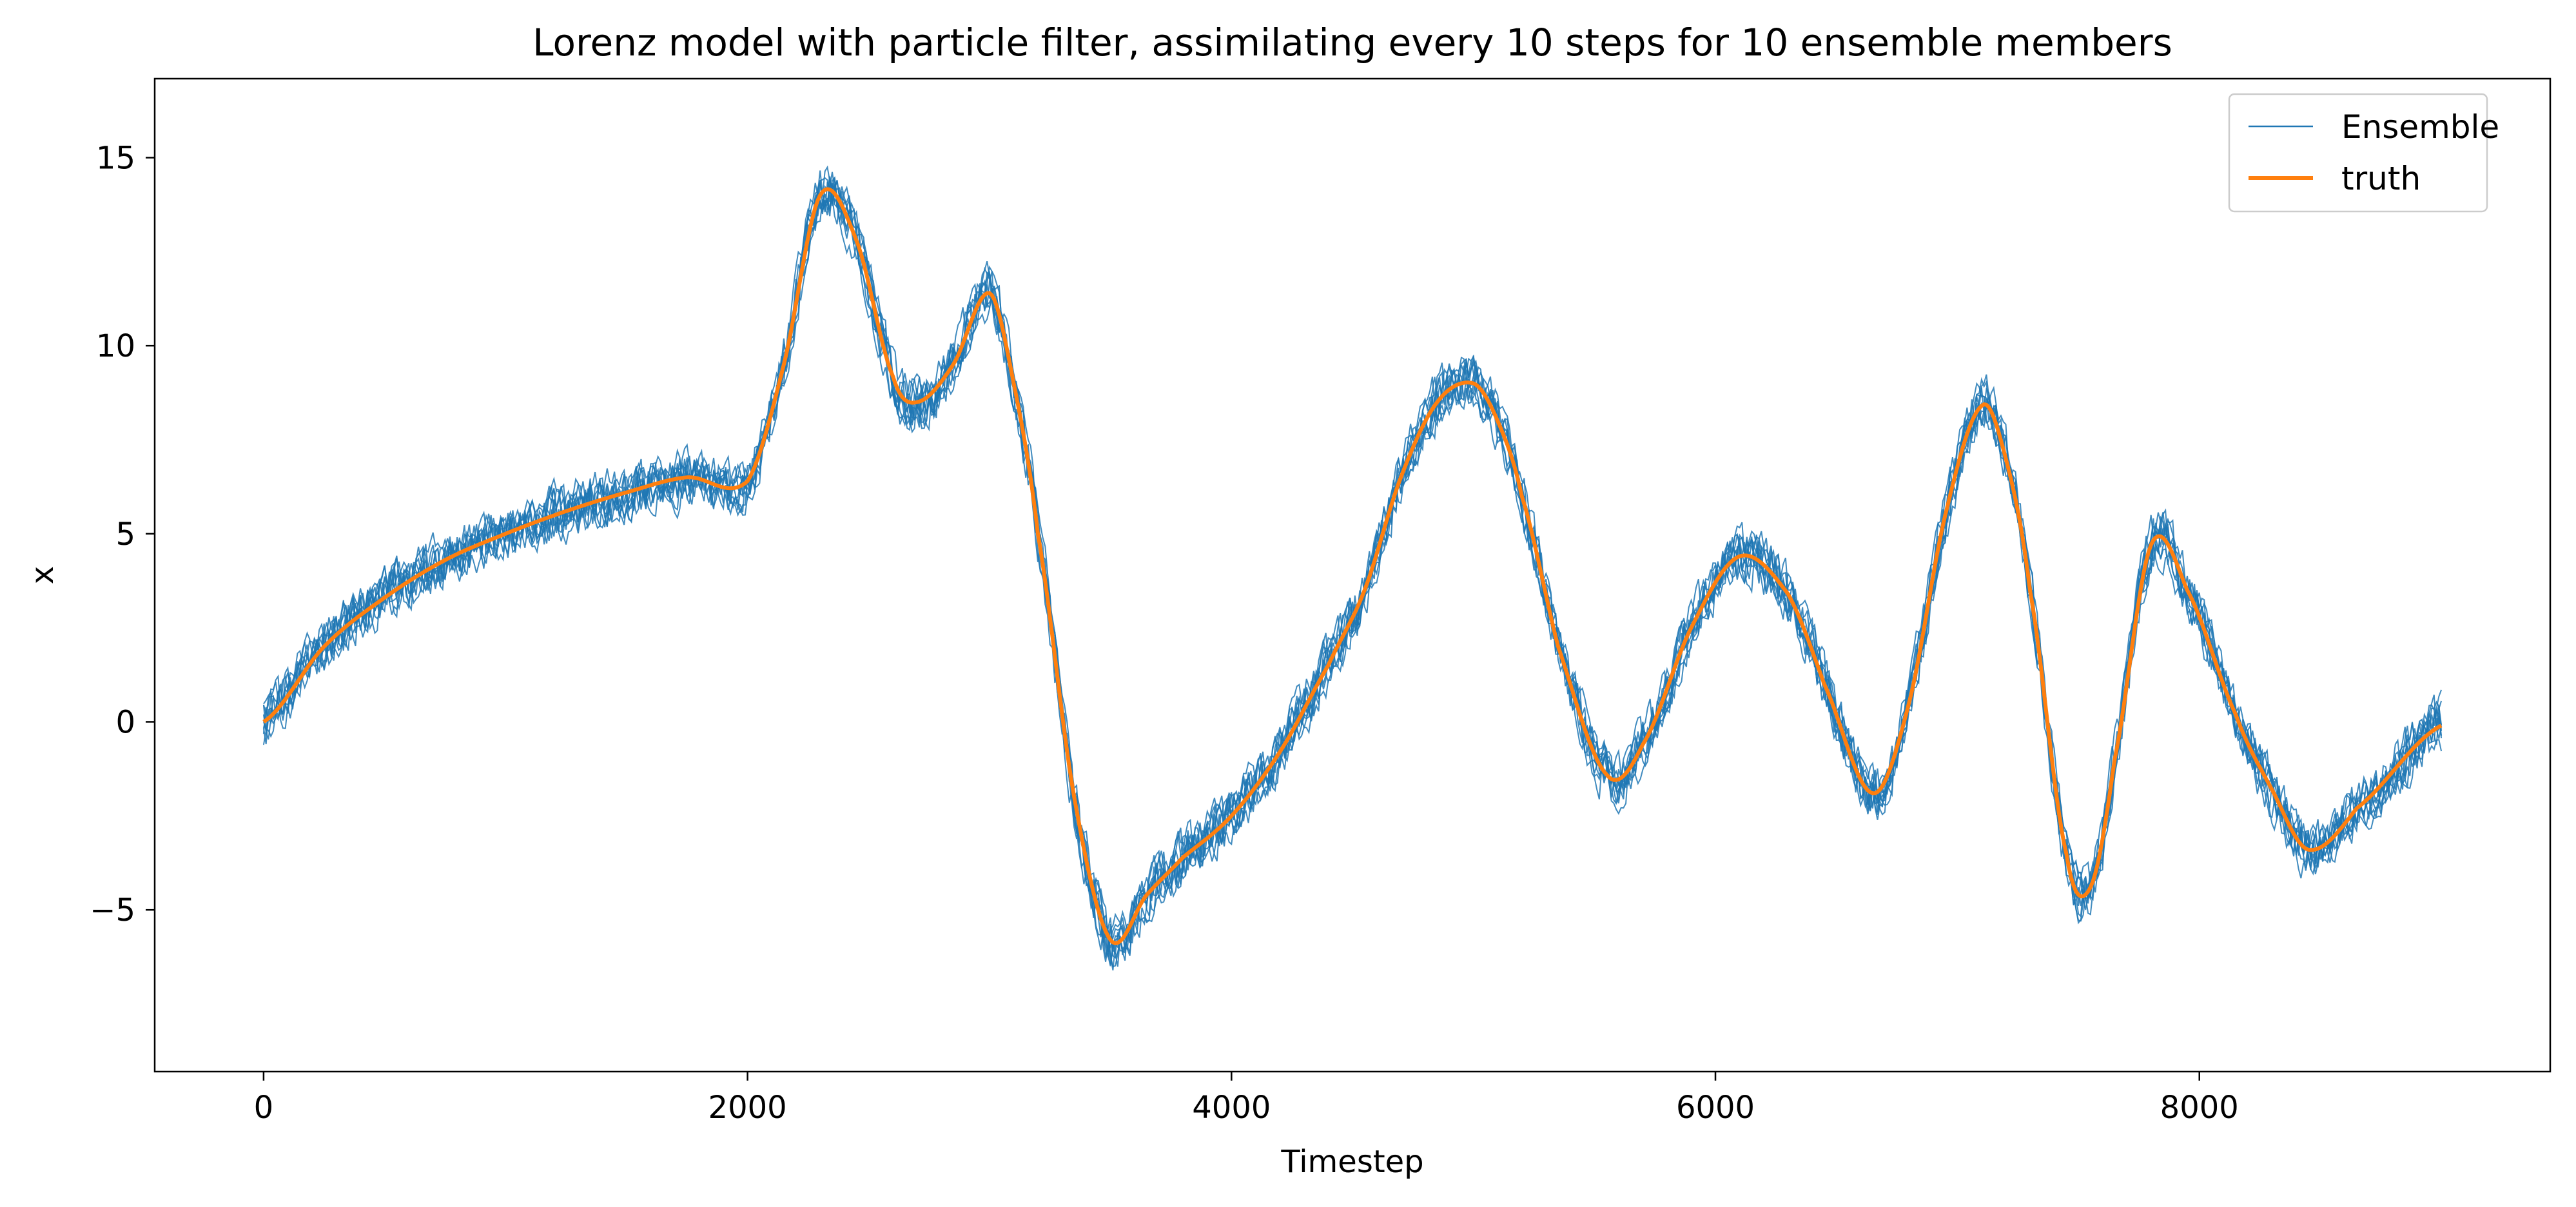 Image resolution: width=2576 pixels, height=1207 pixels. I want to click on y-axis-label: x, so click(43, 575).